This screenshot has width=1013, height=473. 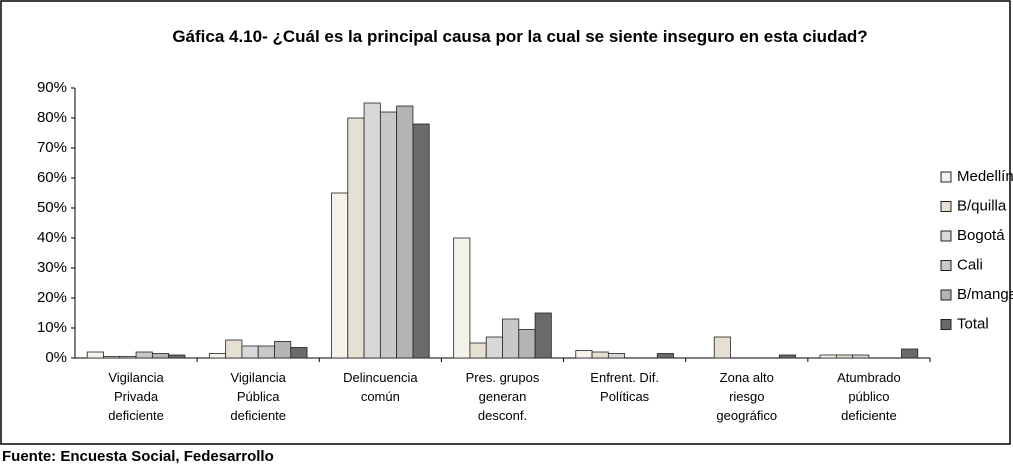 What do you see at coordinates (869, 396) in the screenshot?
I see `x-tick-label: Atumbrado público deficiente` at bounding box center [869, 396].